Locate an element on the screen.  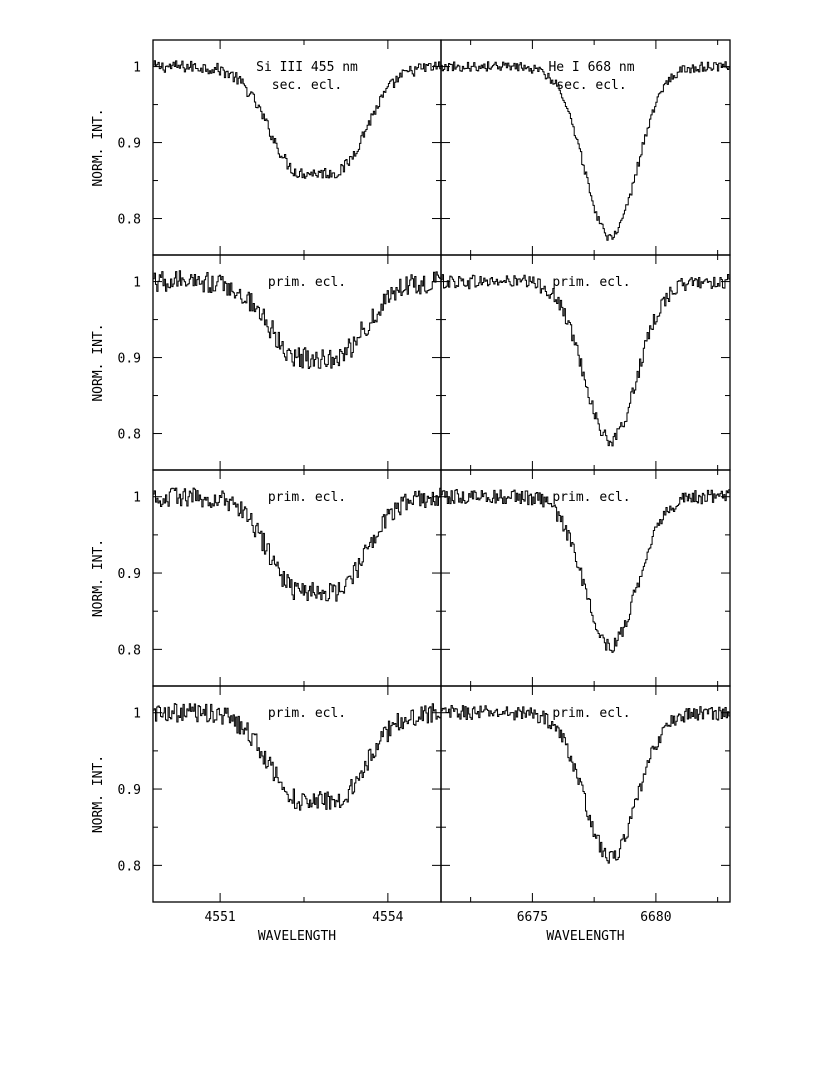
panel-r1-c1: Si III 455 nm sec. ecl. is located at coordinates (297, 147).